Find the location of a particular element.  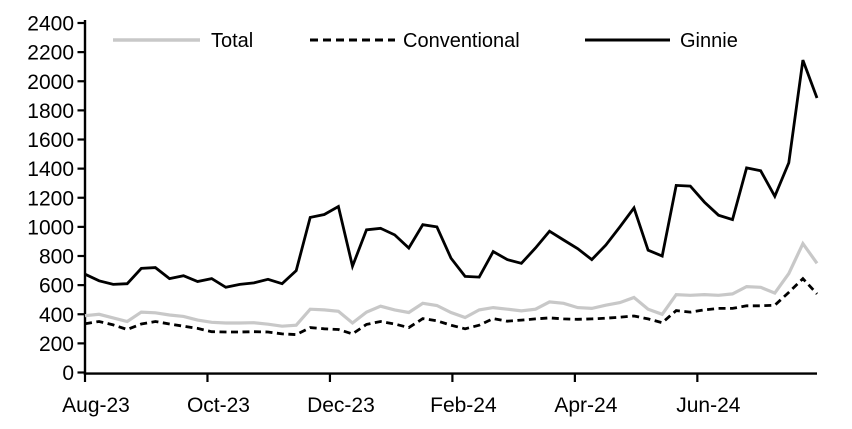

legend: Total Conventional Ginnie is located at coordinates (425, 41).